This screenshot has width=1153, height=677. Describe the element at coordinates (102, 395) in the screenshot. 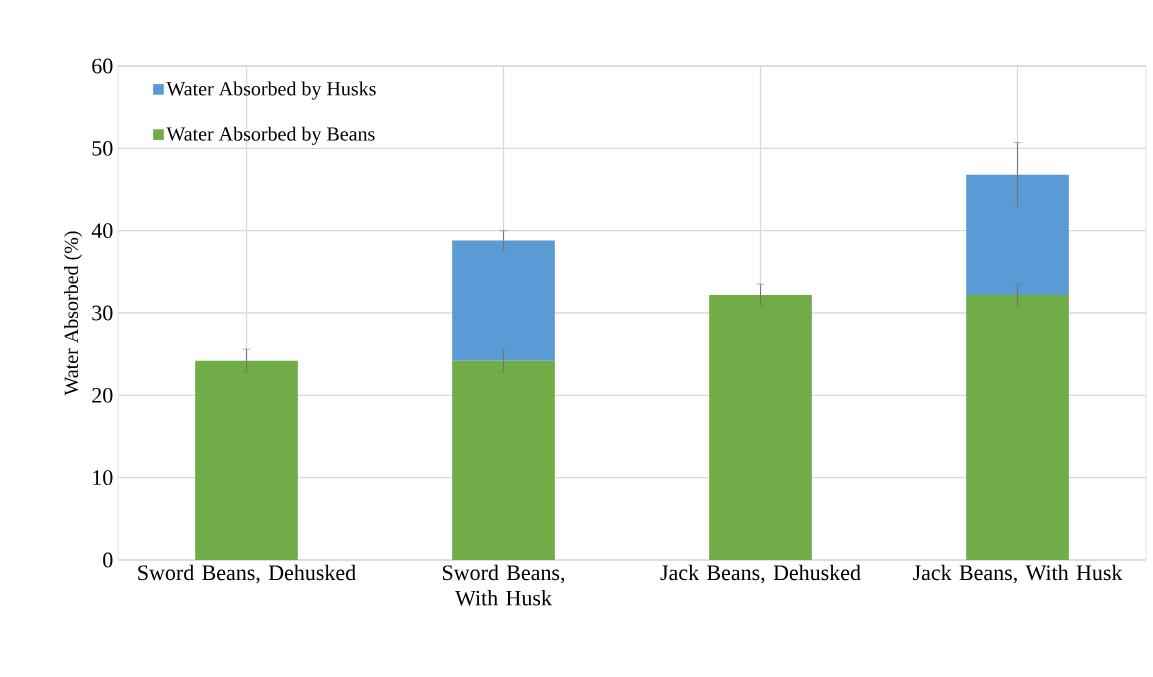

I see `y-tick-label: 20` at that location.